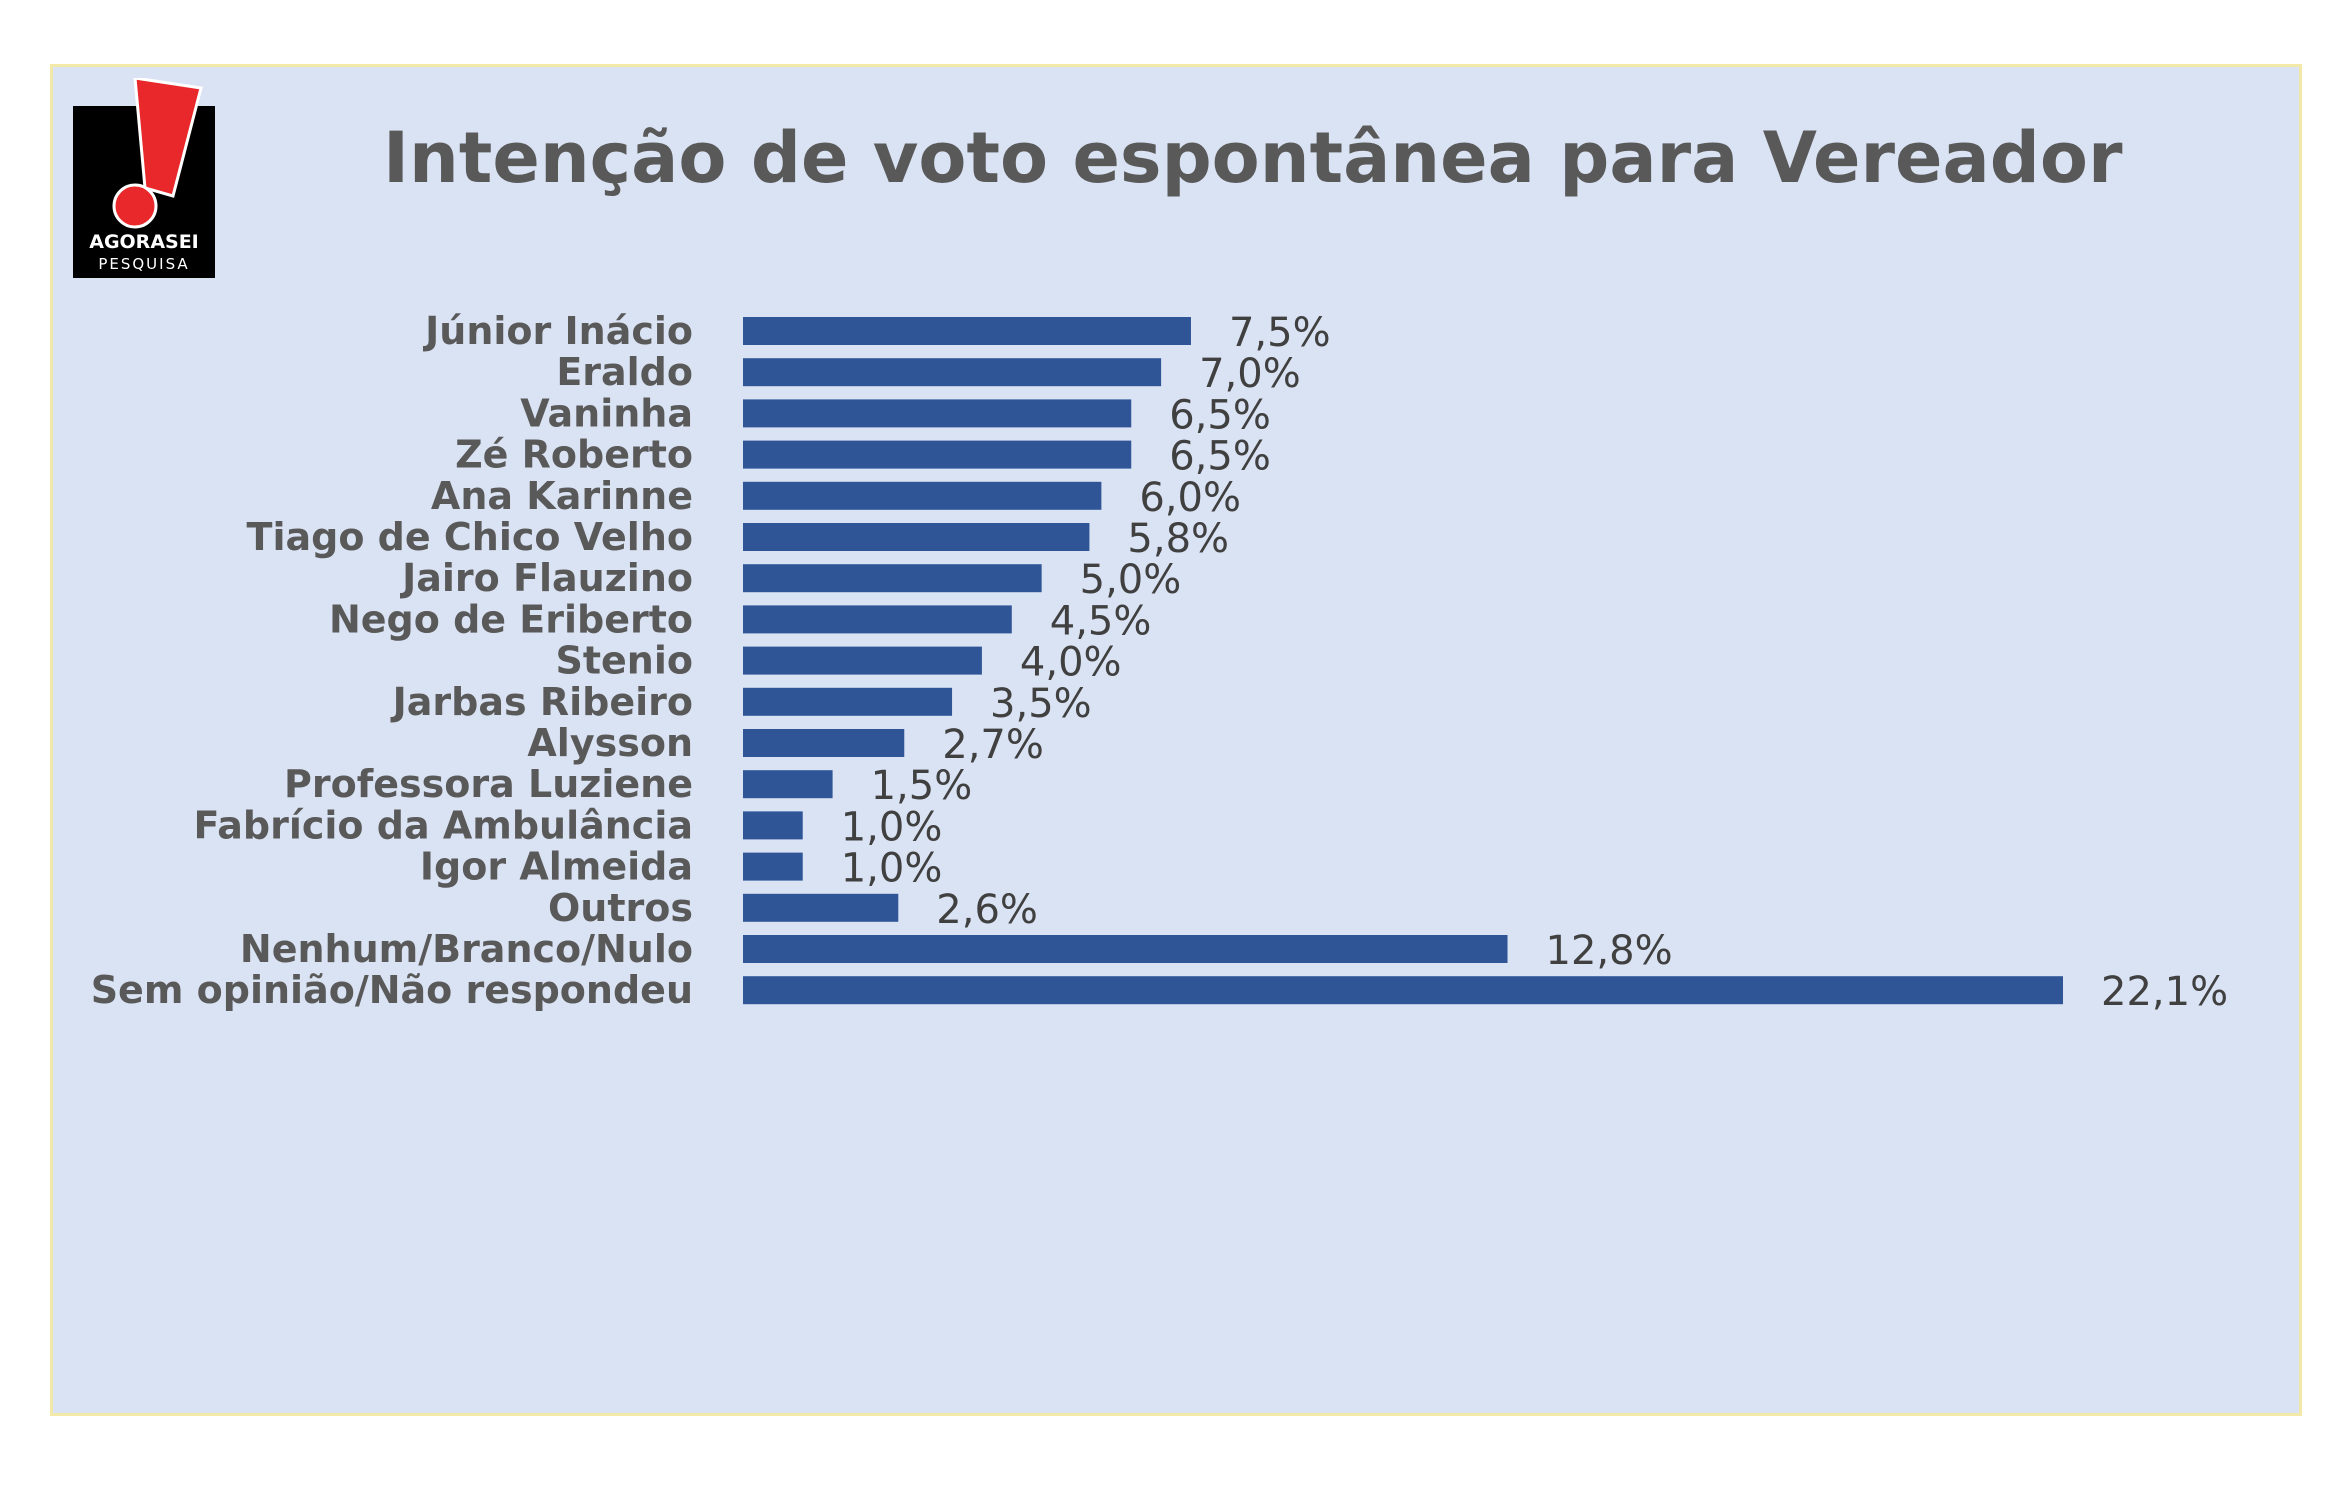 The width and height of the screenshot is (2344, 1508). I want to click on data-label: 22,1%, so click(2164, 992).